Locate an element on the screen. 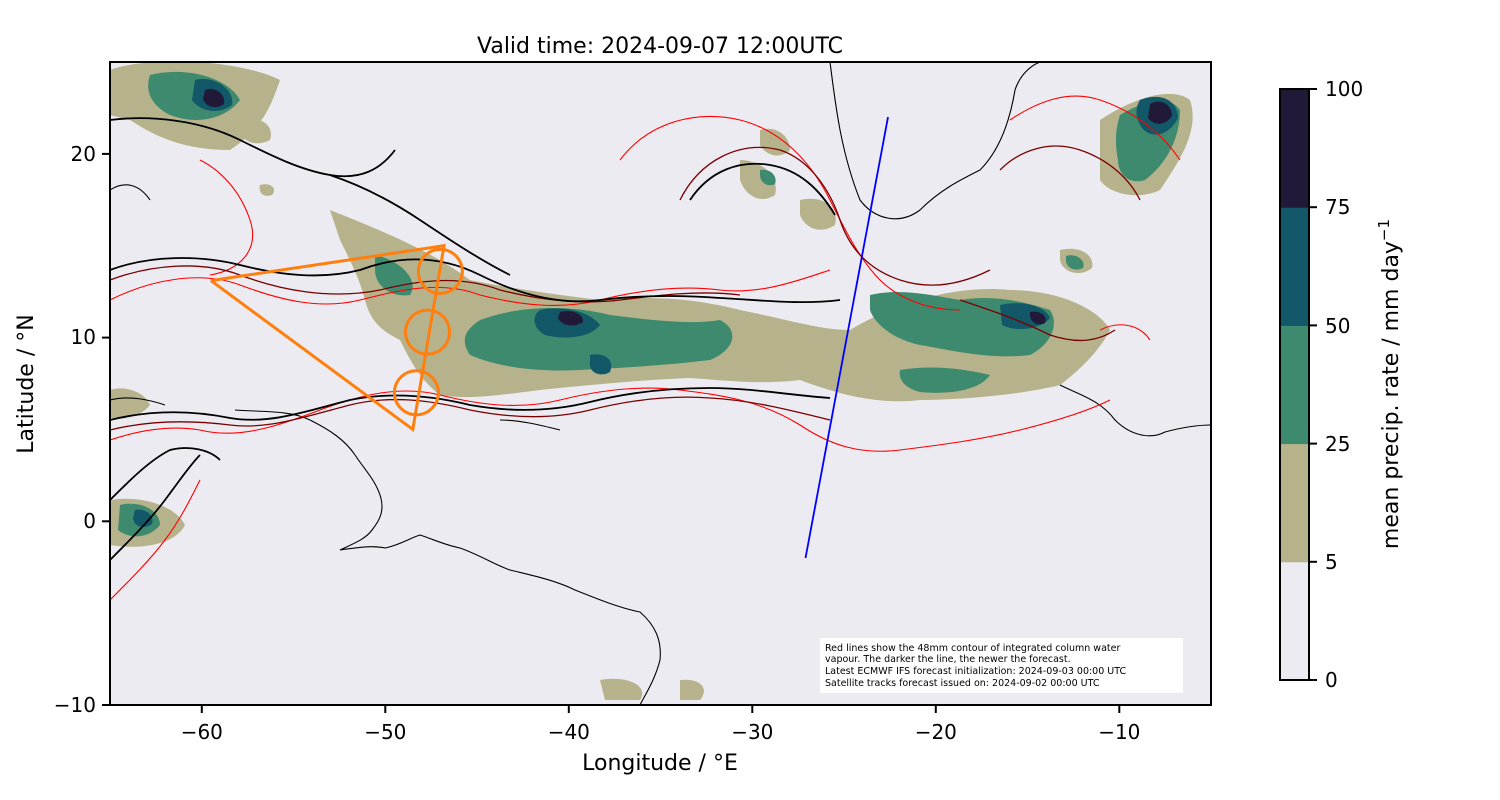 The height and width of the screenshot is (800, 1500). x-axis-title: Longitude / °E is located at coordinates (660, 763).